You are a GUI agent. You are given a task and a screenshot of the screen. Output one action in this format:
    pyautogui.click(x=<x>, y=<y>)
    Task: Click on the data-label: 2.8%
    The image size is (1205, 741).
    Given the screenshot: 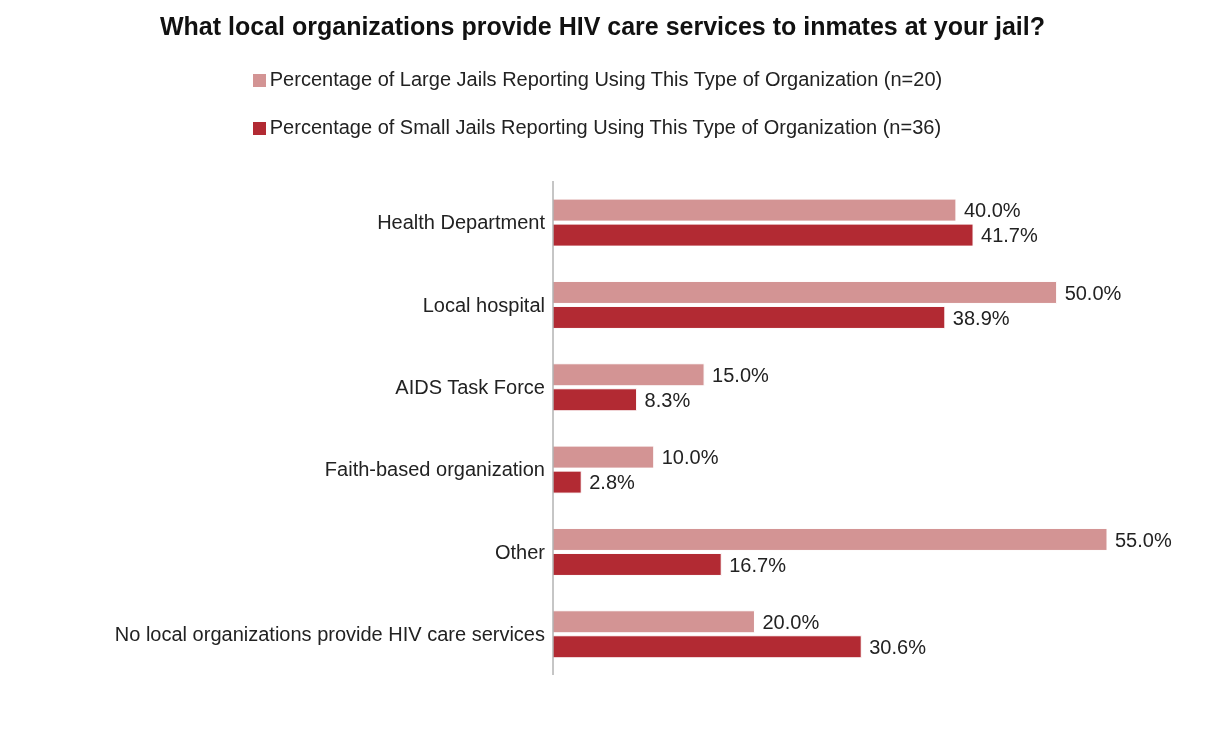 What is the action you would take?
    pyautogui.click(x=612, y=482)
    